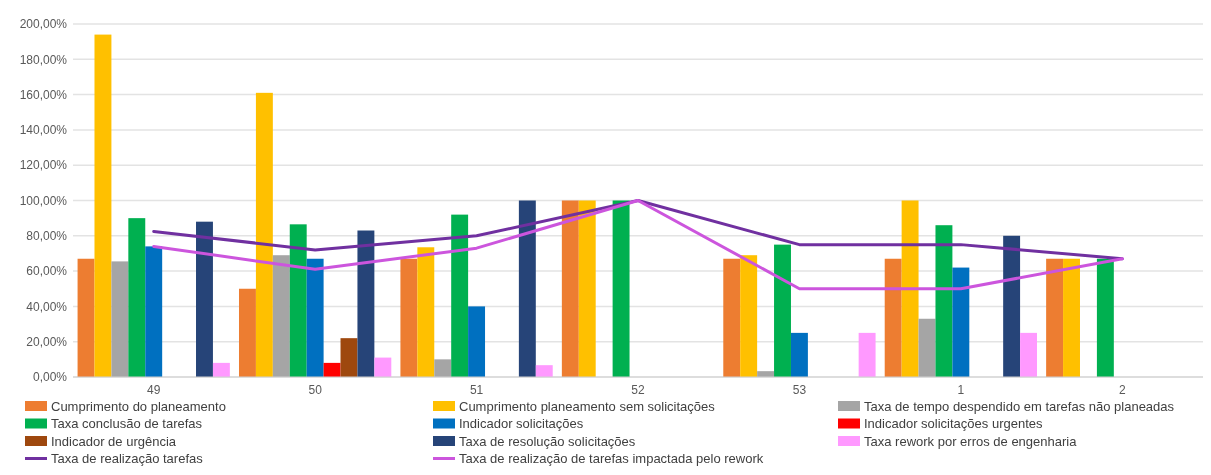 The height and width of the screenshot is (475, 1211). What do you see at coordinates (1019, 406) in the screenshot?
I see `legend-label: Taxa de tempo despendido em tarefas não planeadas` at bounding box center [1019, 406].